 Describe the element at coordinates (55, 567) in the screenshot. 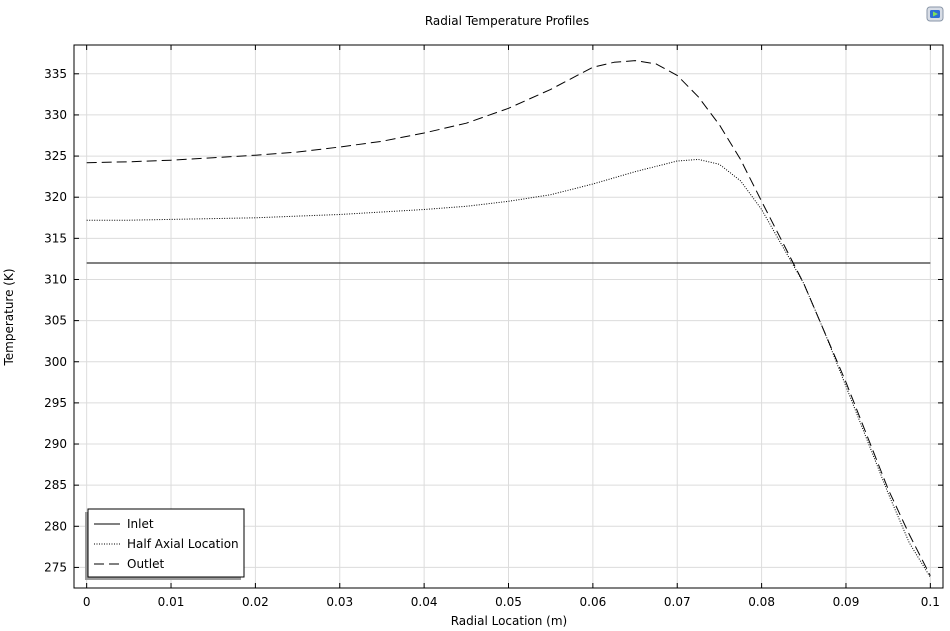

I see `y-tick-label: 275` at that location.